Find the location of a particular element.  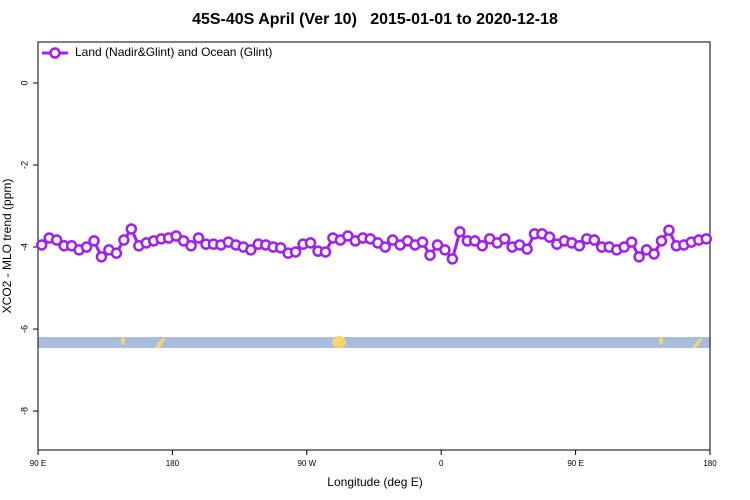

x-axis-label: Longitude (deg E) is located at coordinates (374, 482).